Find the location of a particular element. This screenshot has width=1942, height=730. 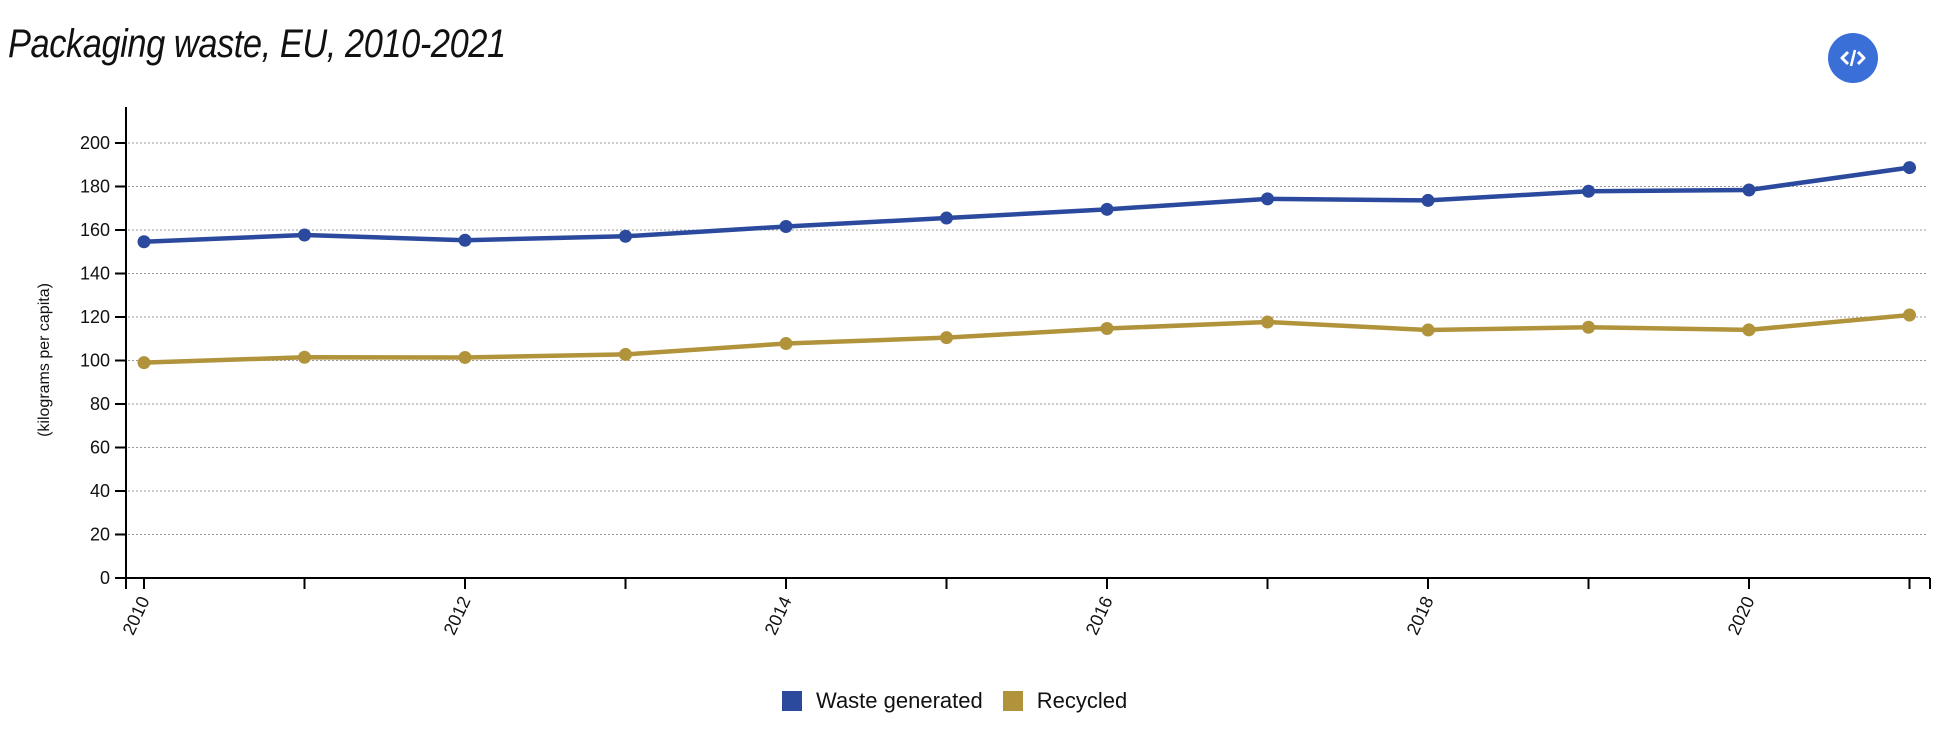

y-tick-label: 140 is located at coordinates (95, 274).